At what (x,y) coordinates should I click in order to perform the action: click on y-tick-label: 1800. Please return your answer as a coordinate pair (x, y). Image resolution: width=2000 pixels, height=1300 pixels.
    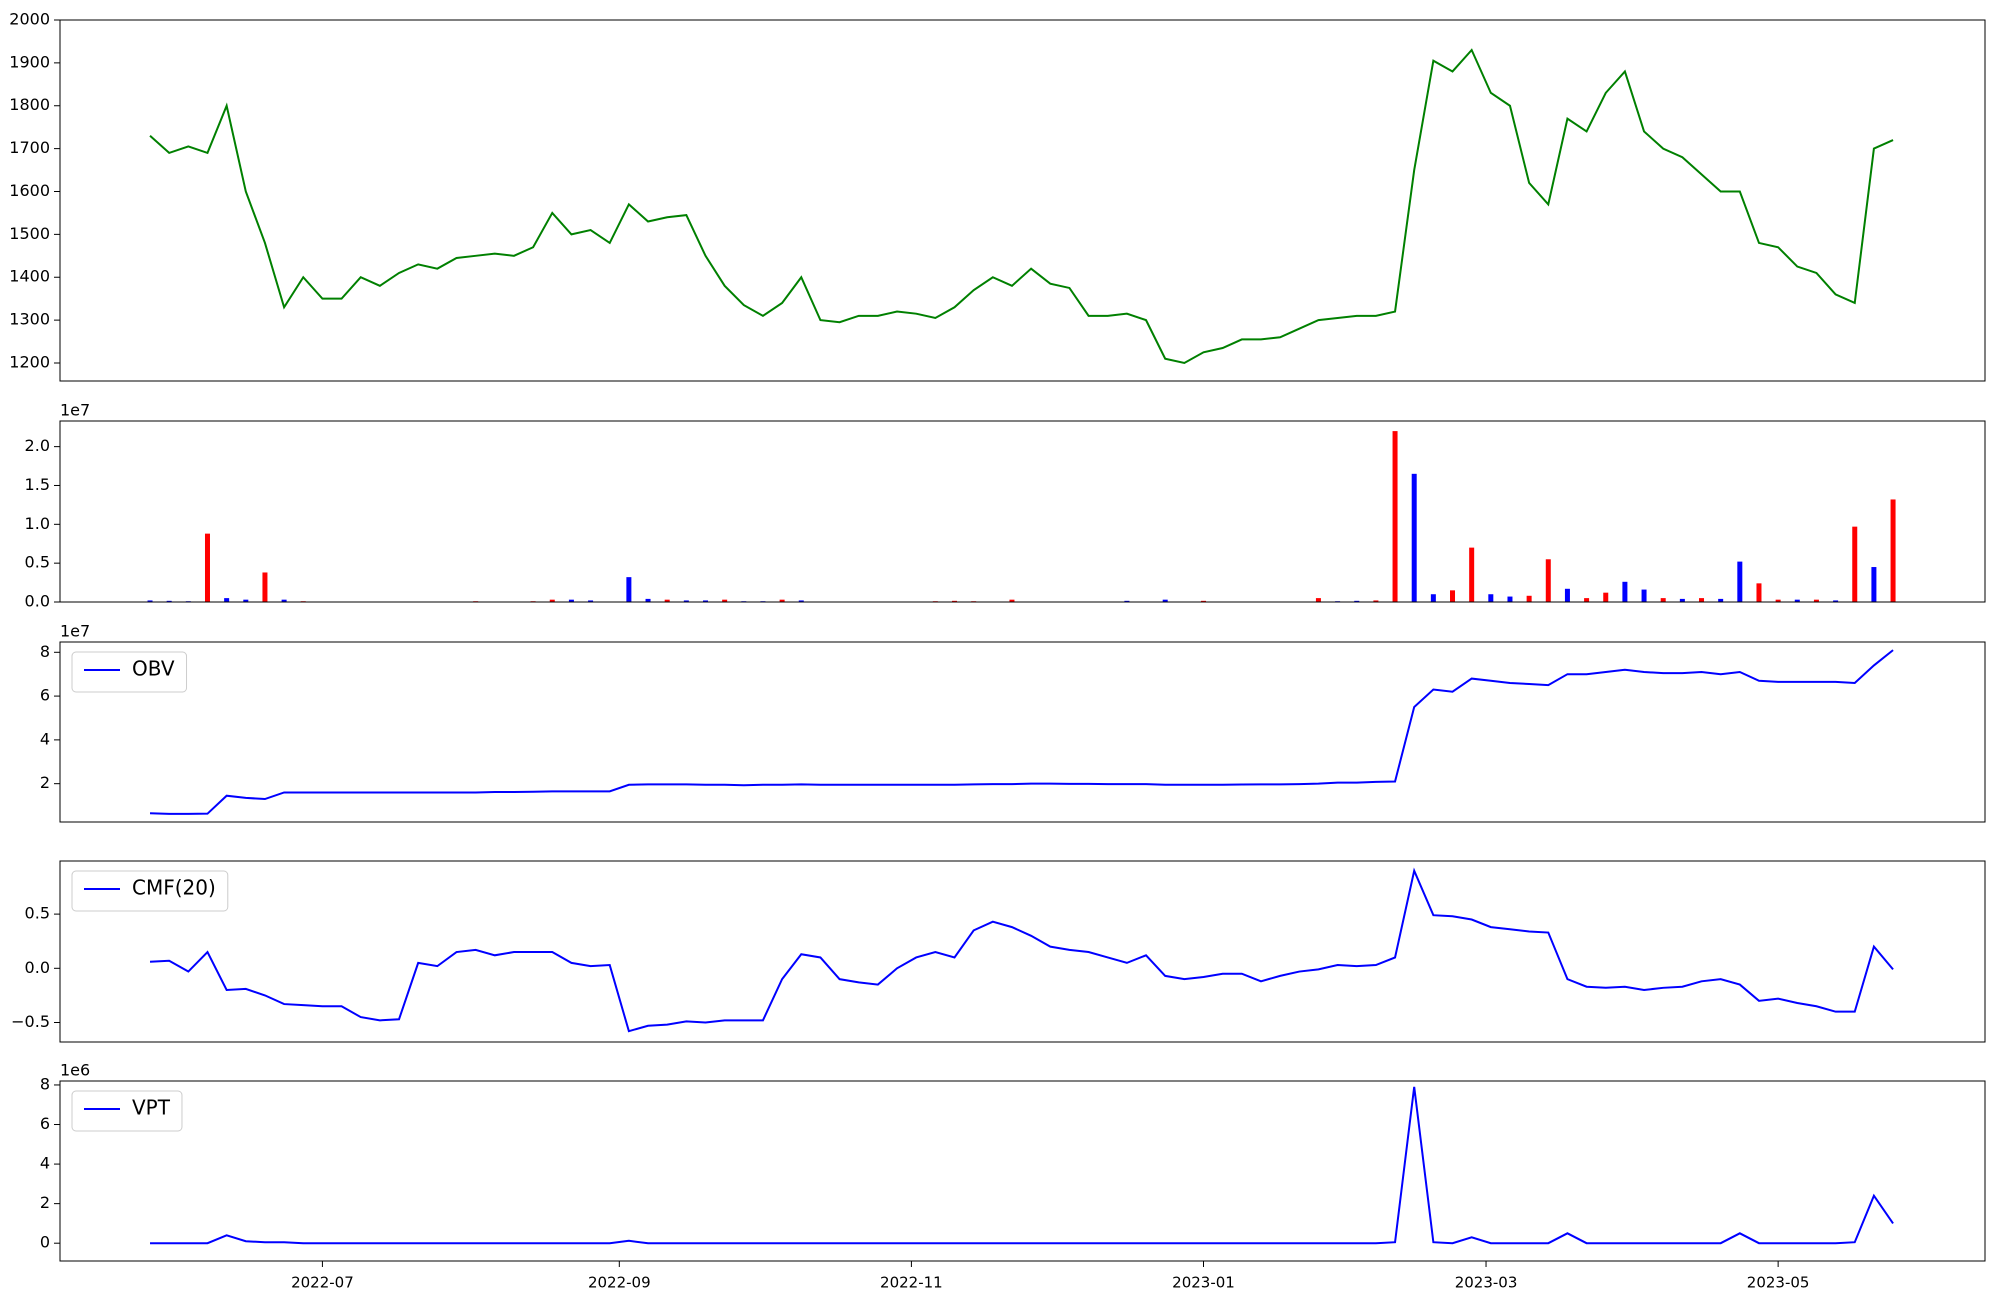
    Looking at the image, I should click on (29, 104).